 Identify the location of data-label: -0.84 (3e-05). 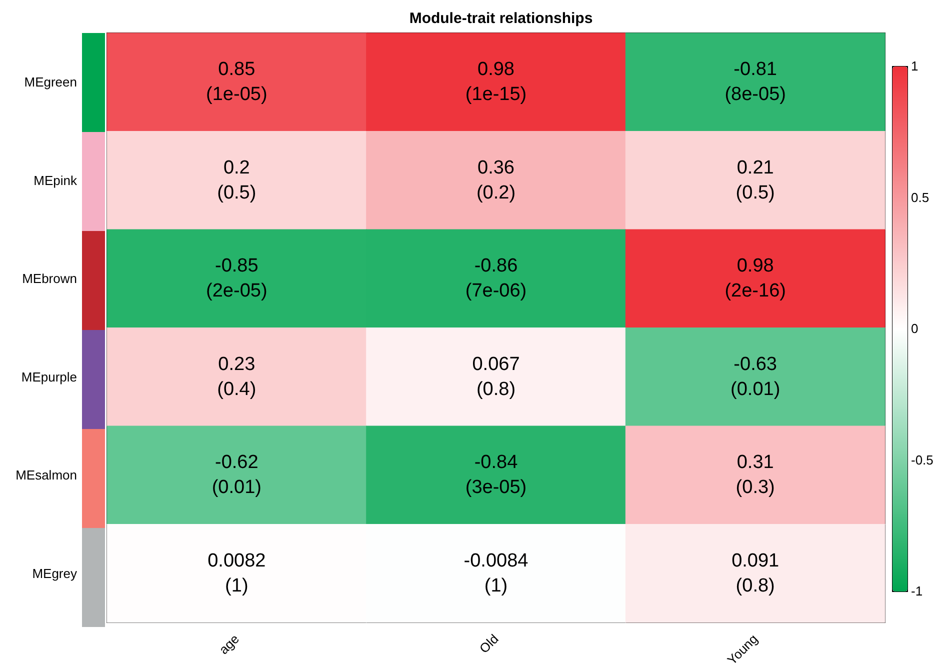
(496, 475).